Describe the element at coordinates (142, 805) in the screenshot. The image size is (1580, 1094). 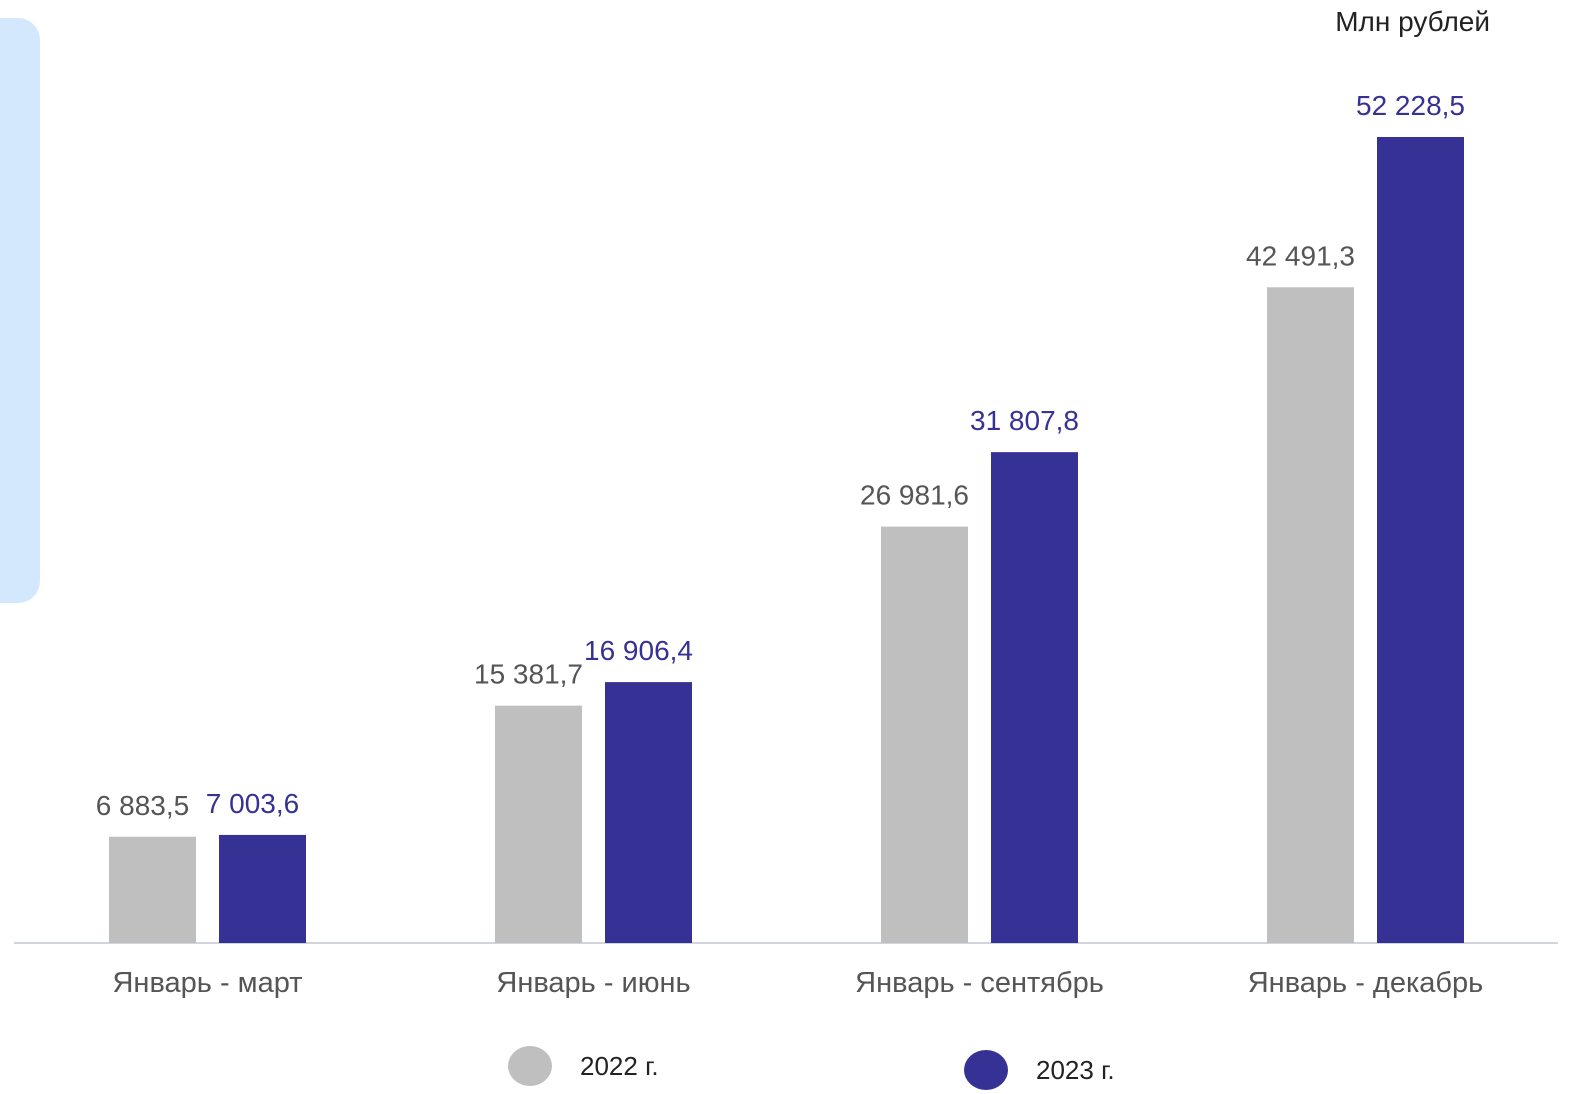
I see `data-label-2022-1: 6 883,5` at that location.